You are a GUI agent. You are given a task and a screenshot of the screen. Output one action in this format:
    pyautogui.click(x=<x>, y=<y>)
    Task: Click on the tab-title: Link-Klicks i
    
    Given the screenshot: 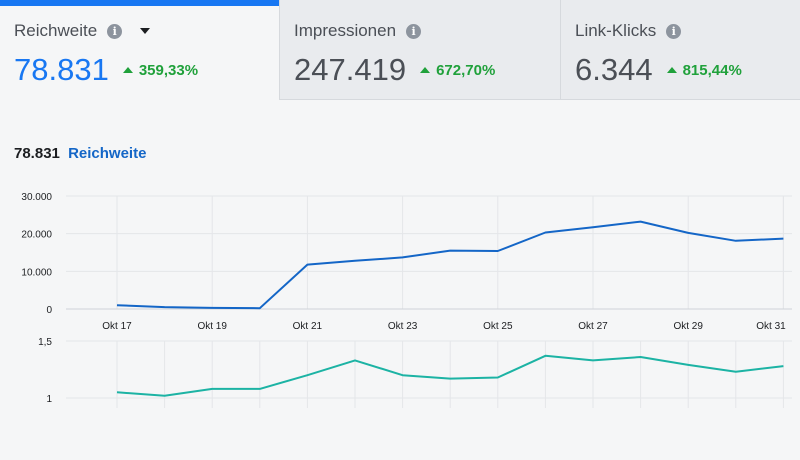 What is the action you would take?
    pyautogui.click(x=628, y=31)
    